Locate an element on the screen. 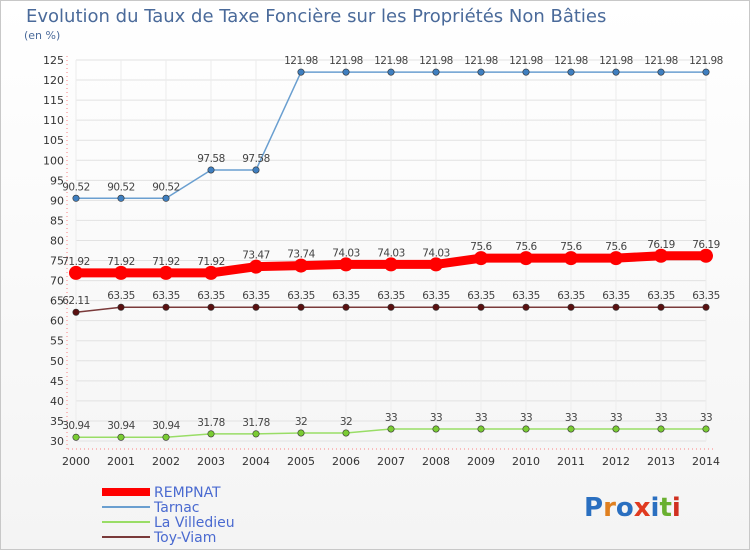 The height and width of the screenshot is (550, 750). x-tick-label: 2003 is located at coordinates (211, 461).